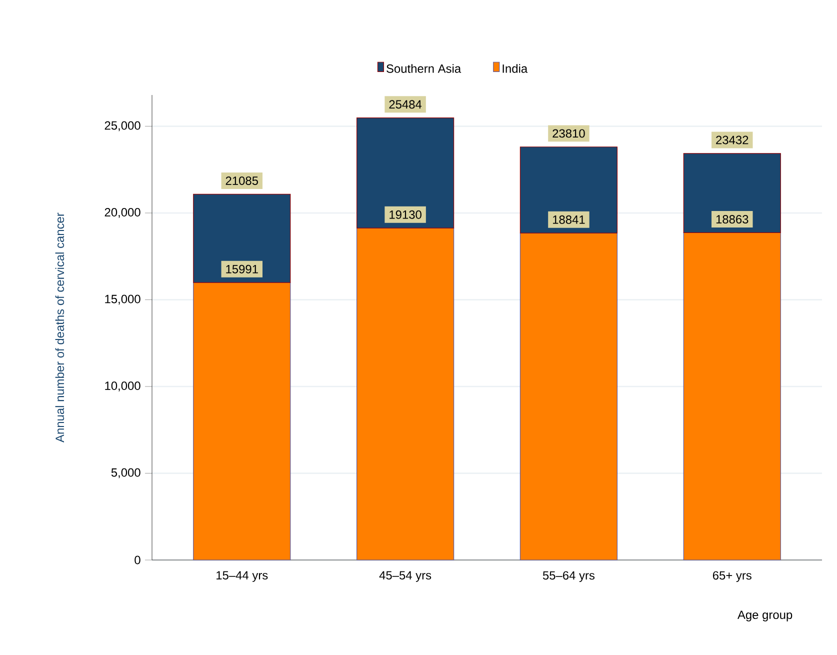 Image resolution: width=837 pixels, height=655 pixels. Describe the element at coordinates (122, 299) in the screenshot. I see `y-tick-label: 15,000` at that location.